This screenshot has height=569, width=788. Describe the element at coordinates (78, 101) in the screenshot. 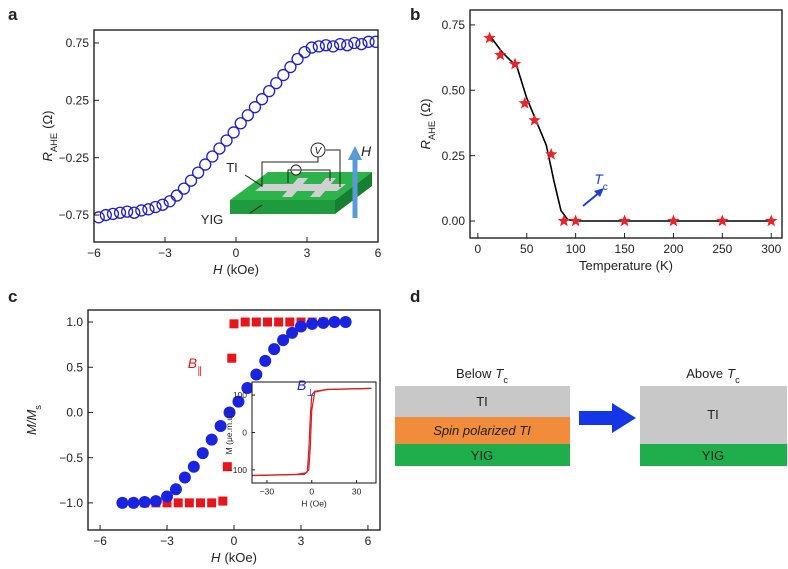

I see `y-tick-label: 0.25` at that location.